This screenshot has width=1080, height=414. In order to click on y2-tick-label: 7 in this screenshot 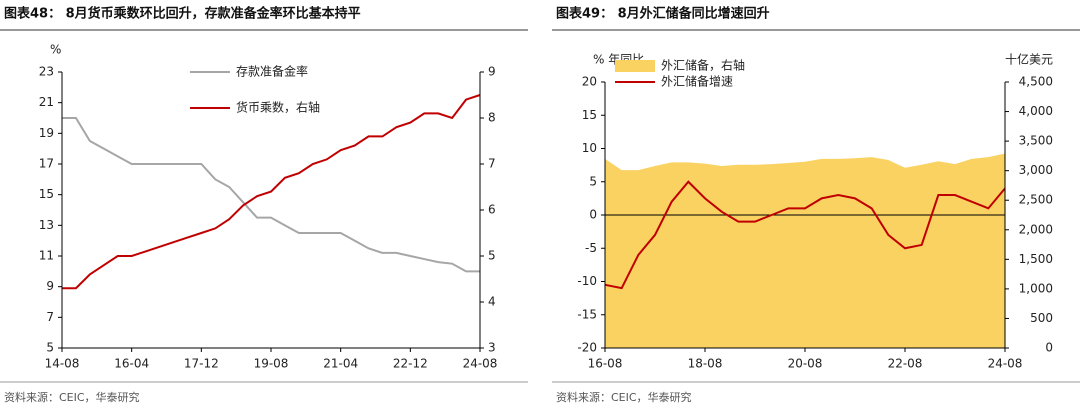, I will do `click(492, 164)`.